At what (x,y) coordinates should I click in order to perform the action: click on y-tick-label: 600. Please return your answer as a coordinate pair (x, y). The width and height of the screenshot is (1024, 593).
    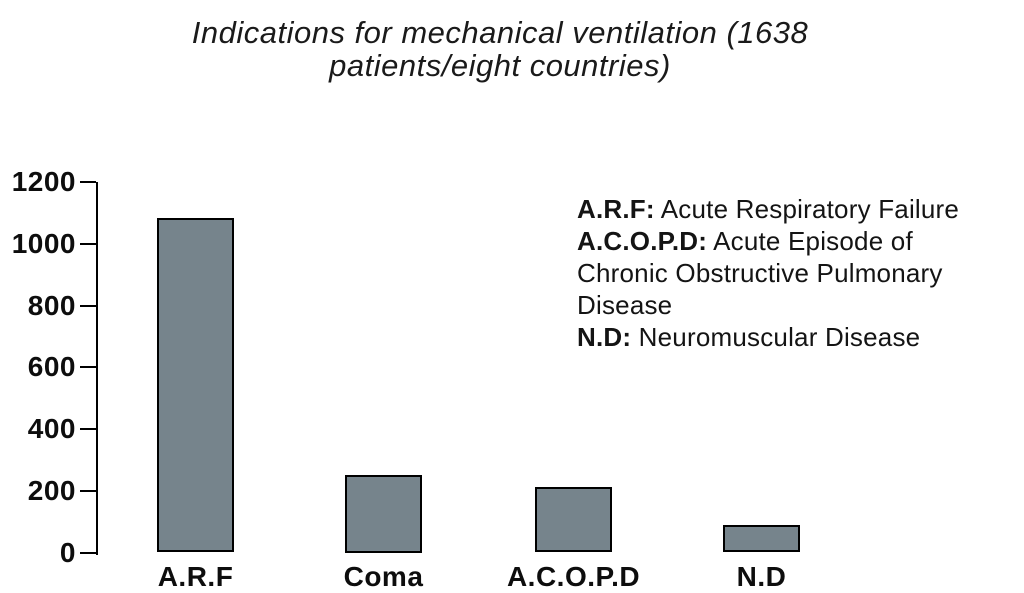
    Looking at the image, I should click on (51, 367).